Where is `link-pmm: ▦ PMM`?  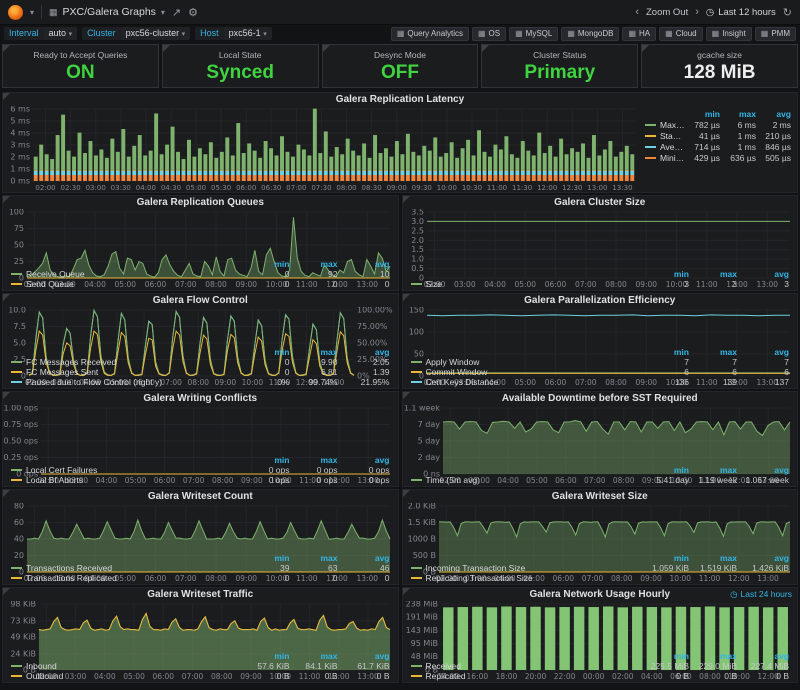
link-pmm: ▦ PMM is located at coordinates (775, 33).